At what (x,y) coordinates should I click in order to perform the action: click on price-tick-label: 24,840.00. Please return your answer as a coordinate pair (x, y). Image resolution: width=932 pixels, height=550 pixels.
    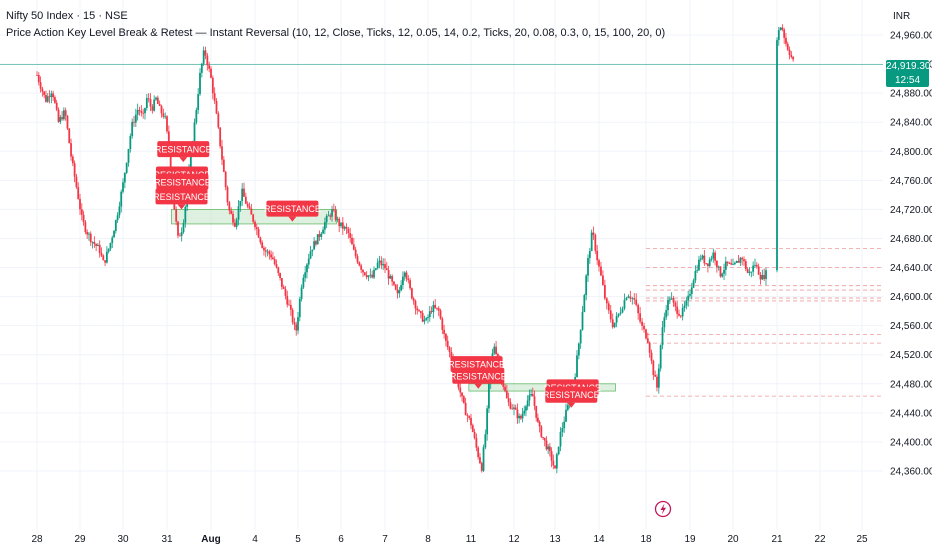
    Looking at the image, I should click on (911, 123).